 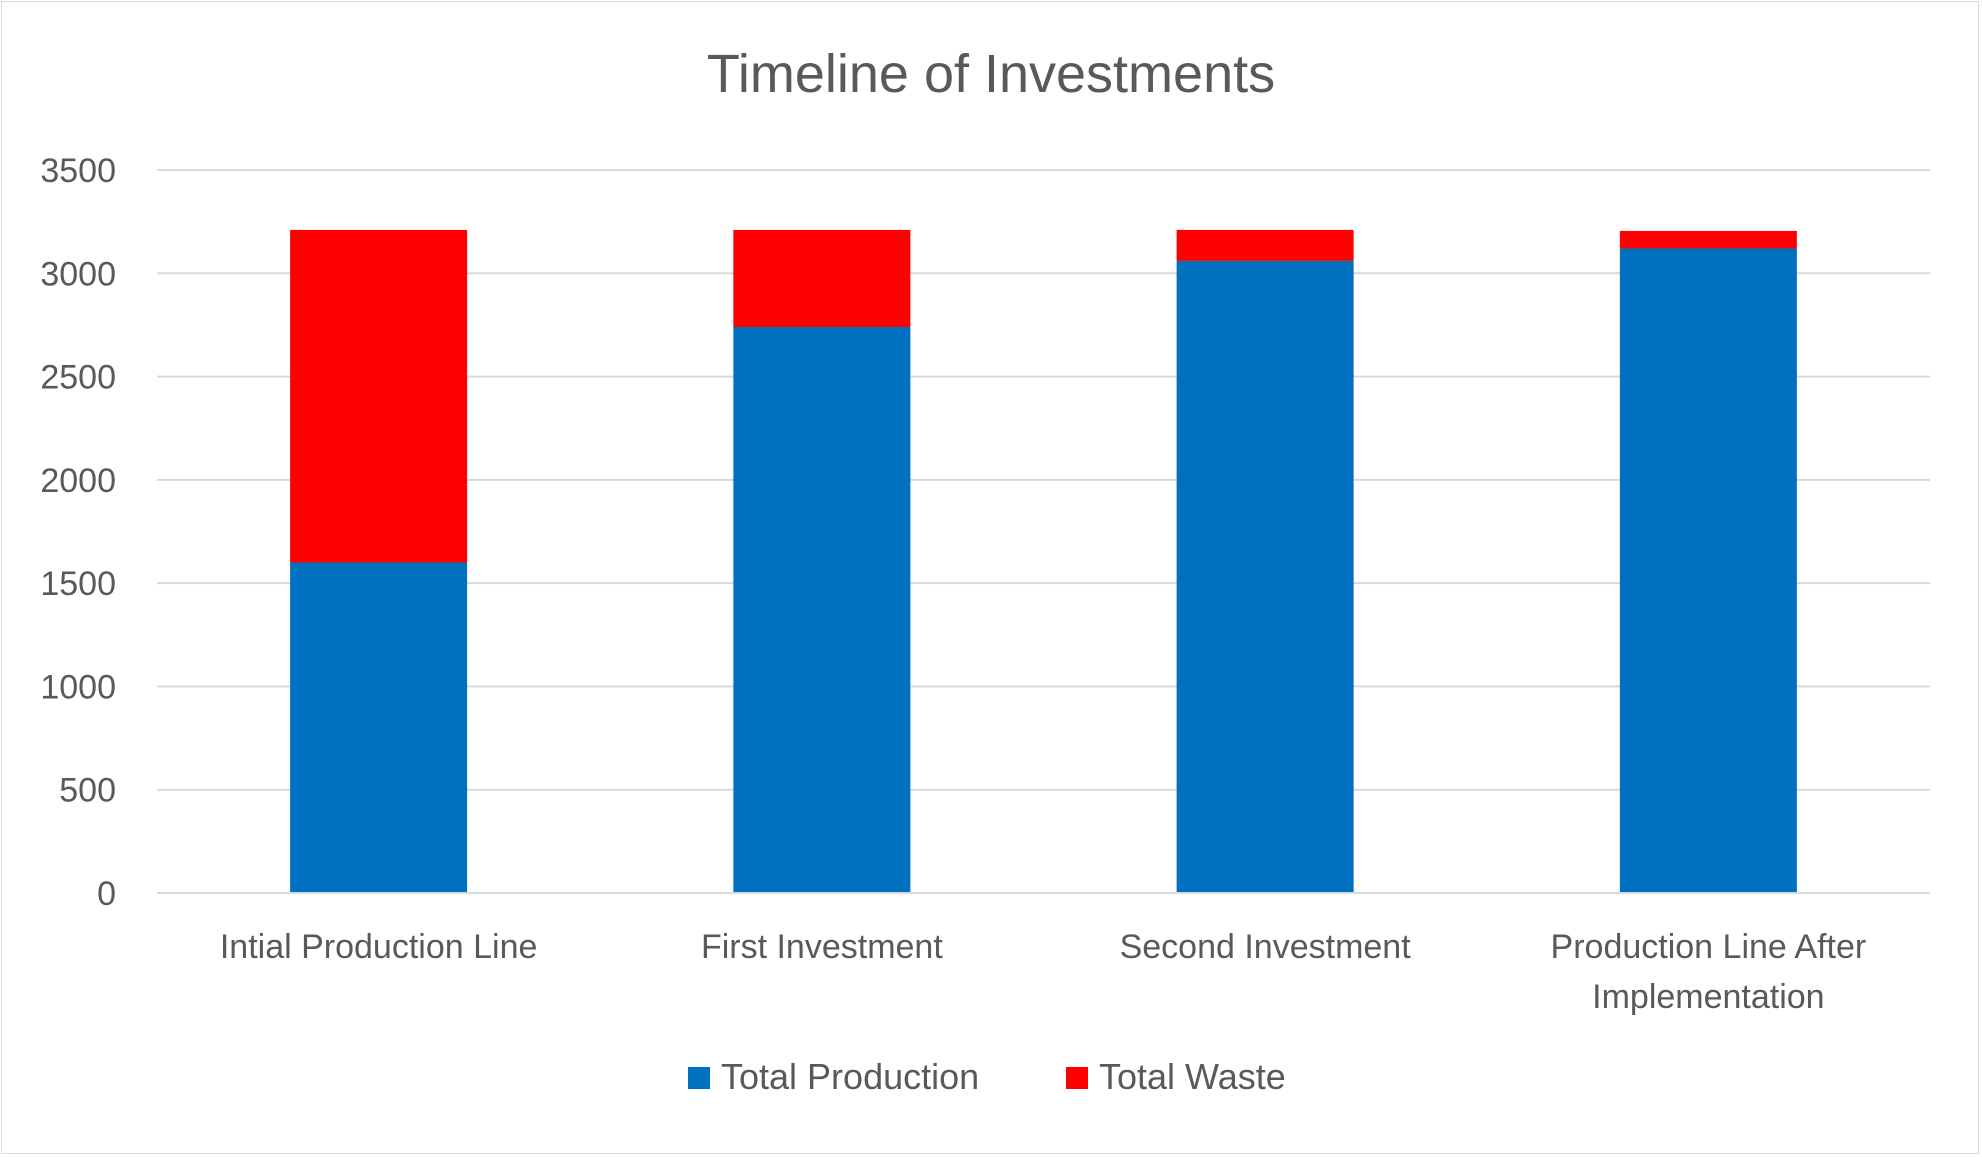 What do you see at coordinates (850, 1076) in the screenshot?
I see `legend-label: Total Production` at bounding box center [850, 1076].